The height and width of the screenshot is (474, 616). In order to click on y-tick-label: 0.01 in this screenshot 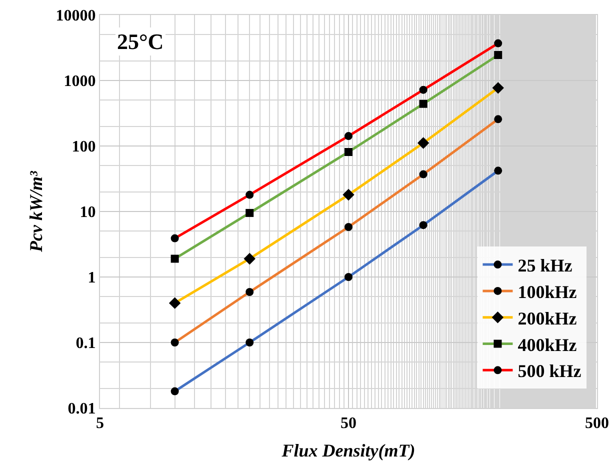, I will do `click(82, 409)`.